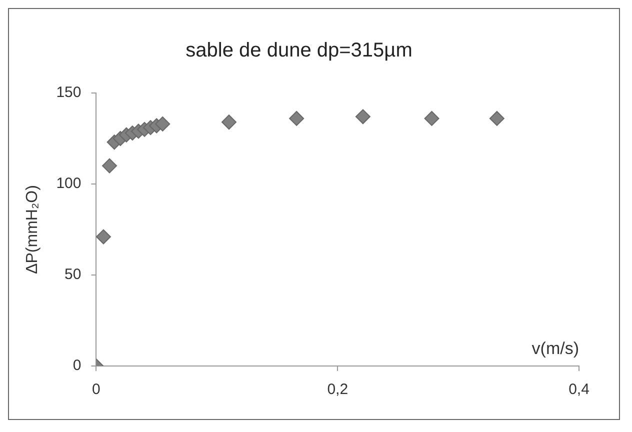  I want to click on x-tick-label: 0,4, so click(579, 389).